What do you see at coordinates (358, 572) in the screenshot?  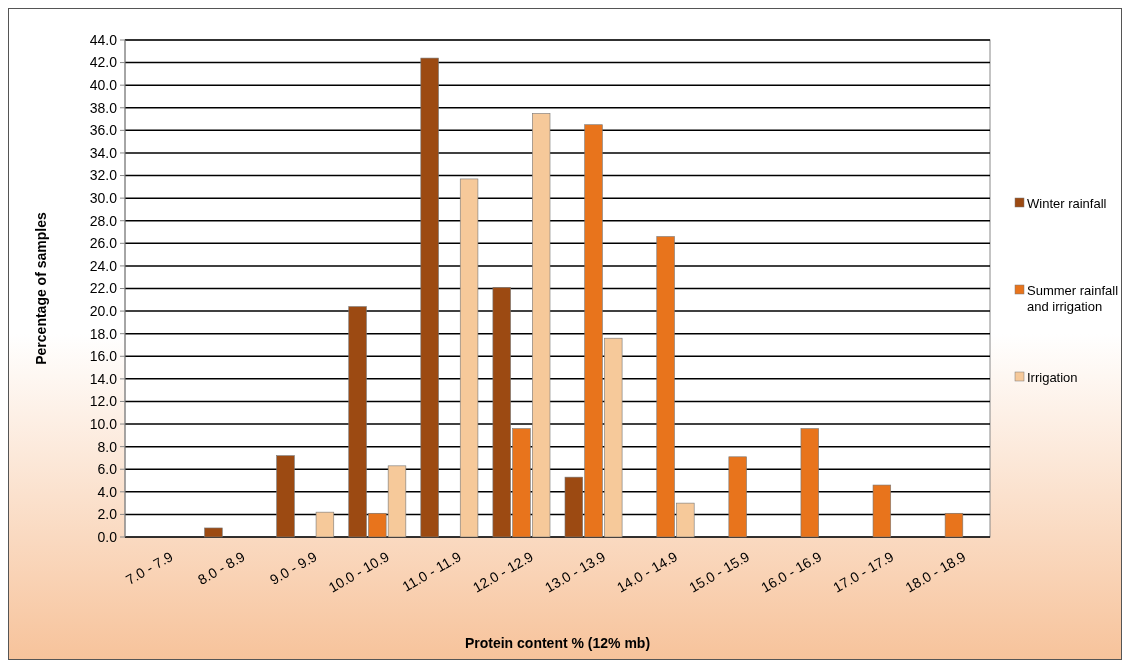 I see `x-tick-label: 10.0 - 10.9` at bounding box center [358, 572].